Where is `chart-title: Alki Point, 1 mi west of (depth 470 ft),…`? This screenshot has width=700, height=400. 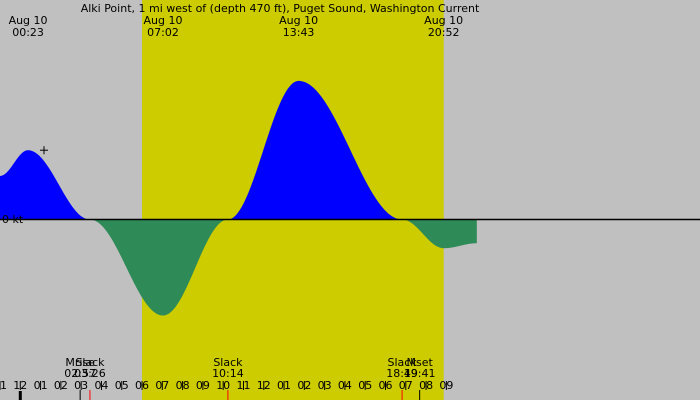
chart-title: Alki Point, 1 mi west of (depth 470 ft),… is located at coordinates (280, 8).